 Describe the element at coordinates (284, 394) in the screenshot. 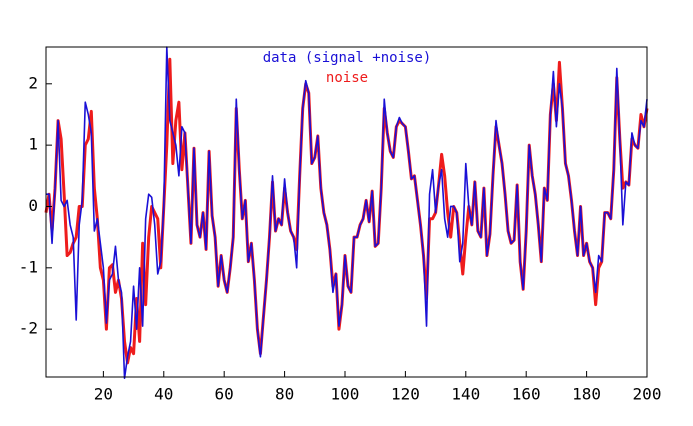

I see `x-tick-label: 80` at that location.